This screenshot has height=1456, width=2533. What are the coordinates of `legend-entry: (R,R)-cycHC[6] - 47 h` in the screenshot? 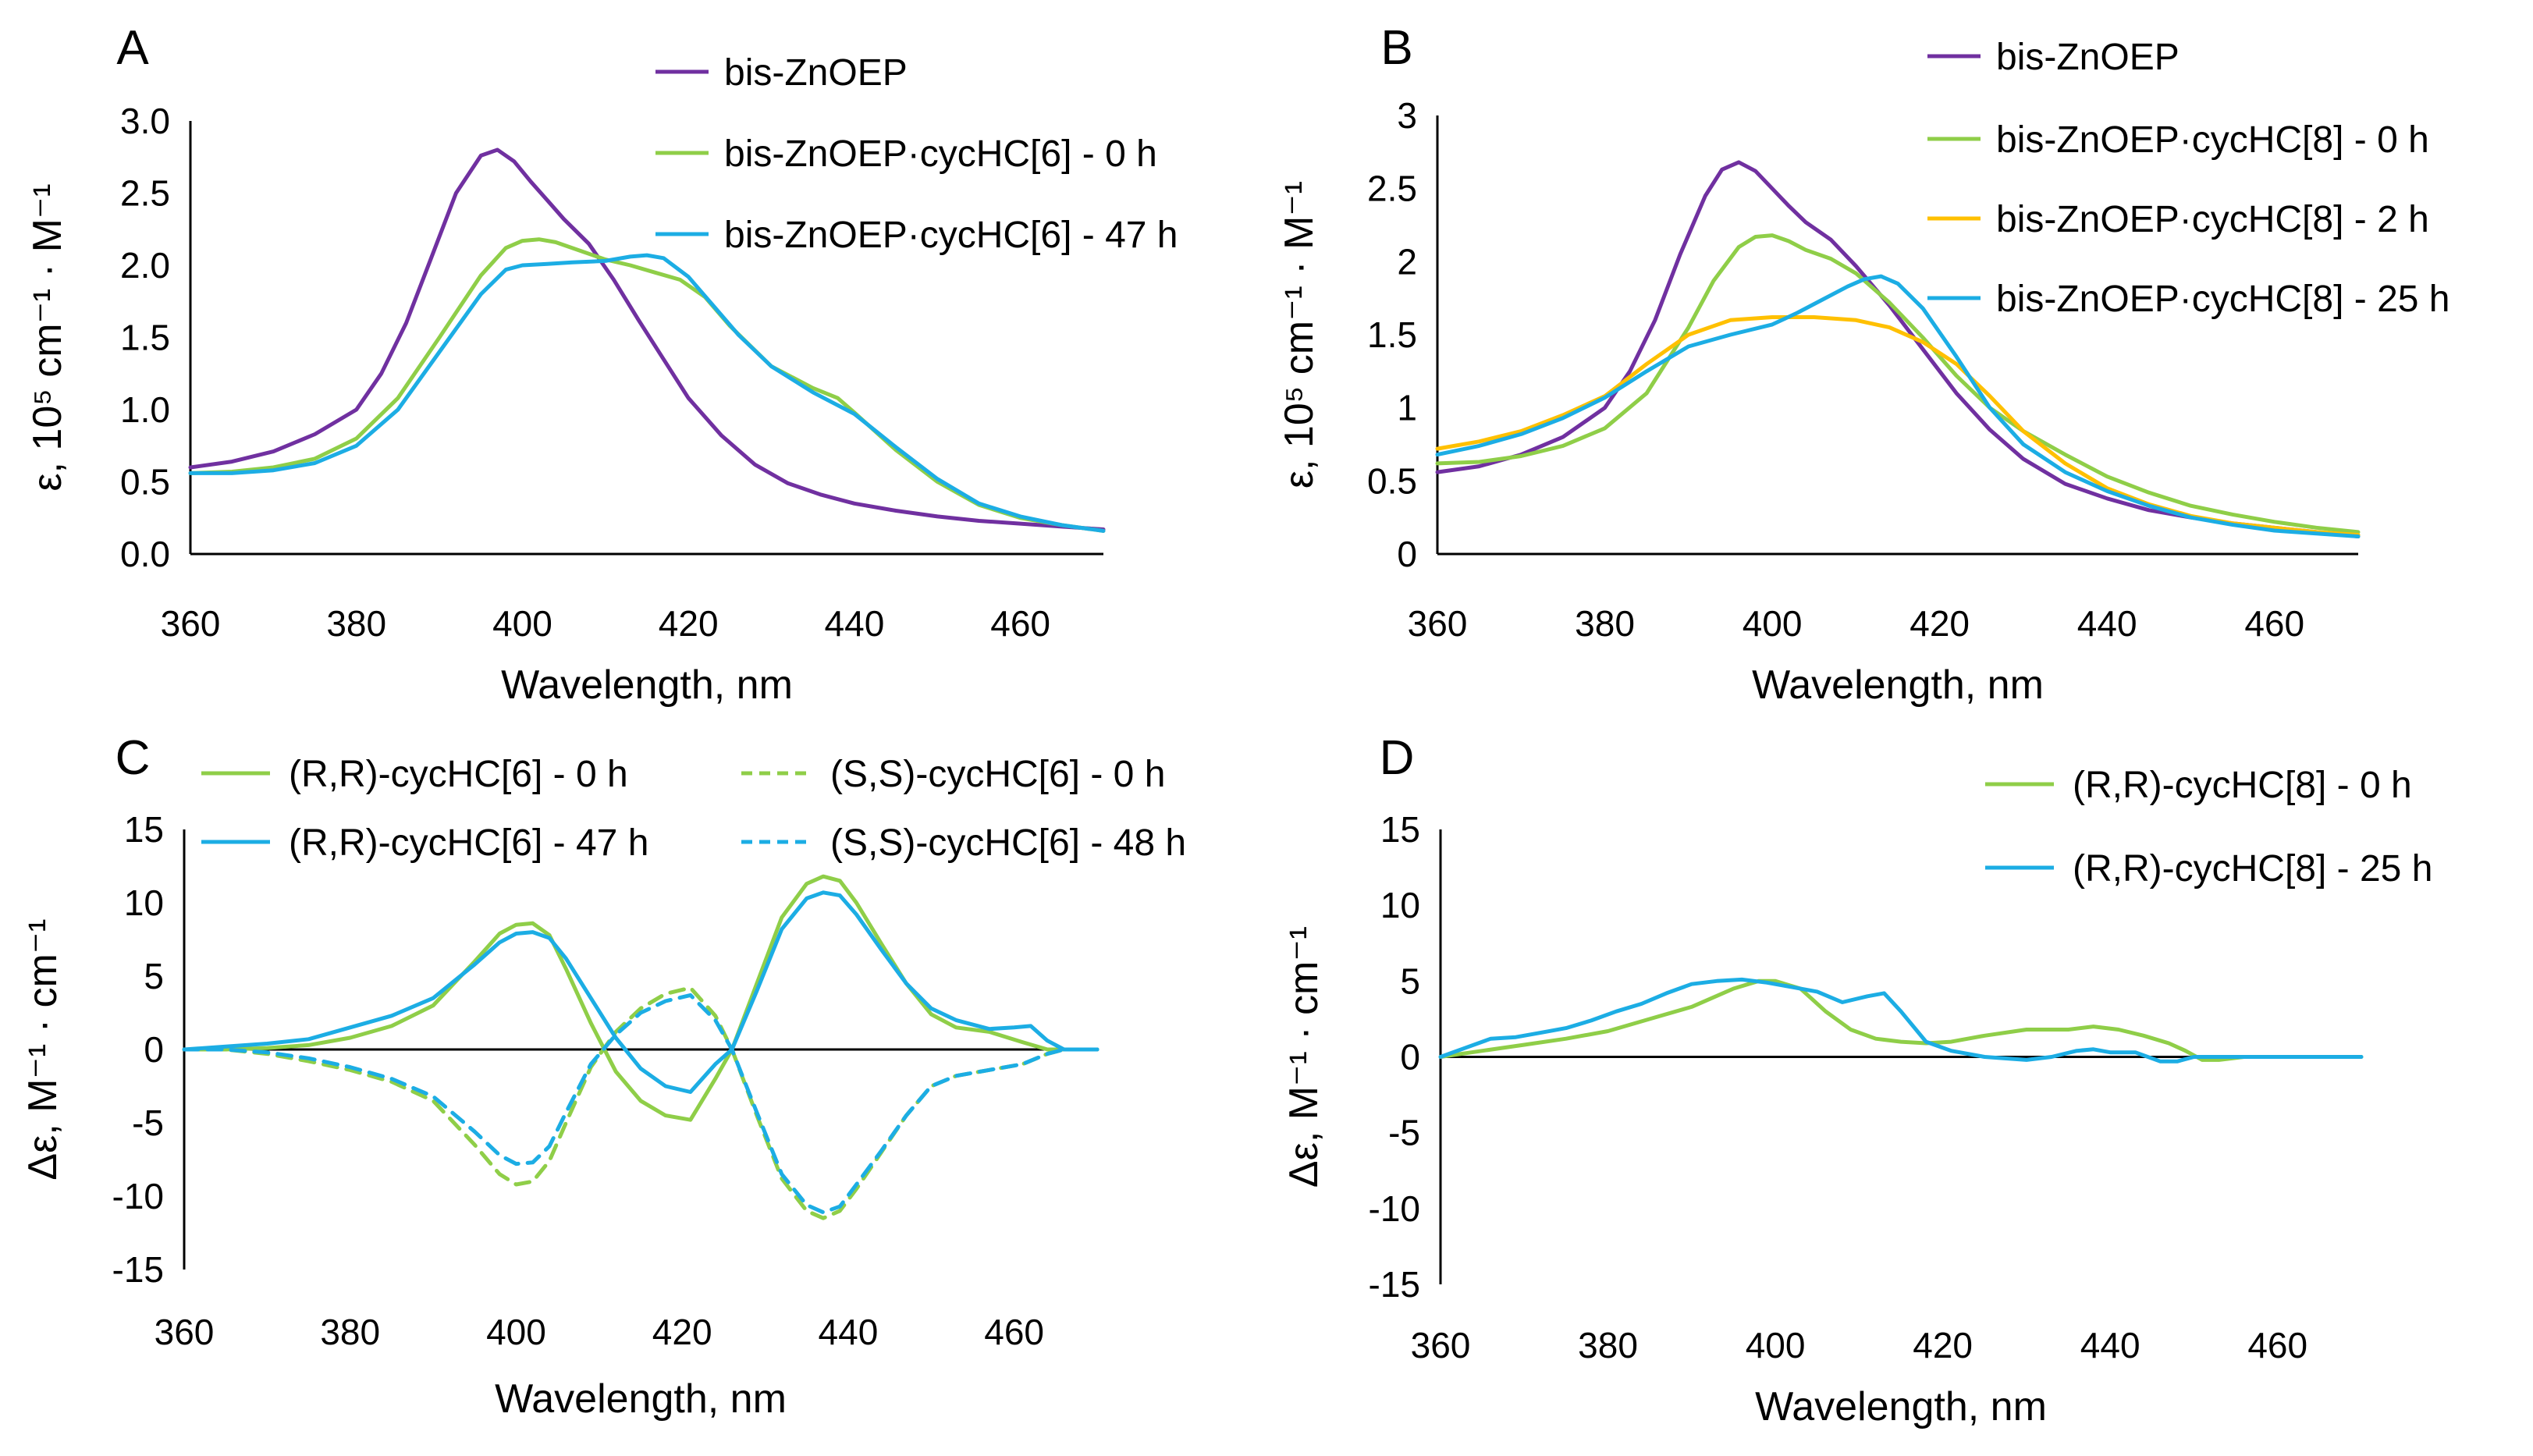 It's located at (468, 843).